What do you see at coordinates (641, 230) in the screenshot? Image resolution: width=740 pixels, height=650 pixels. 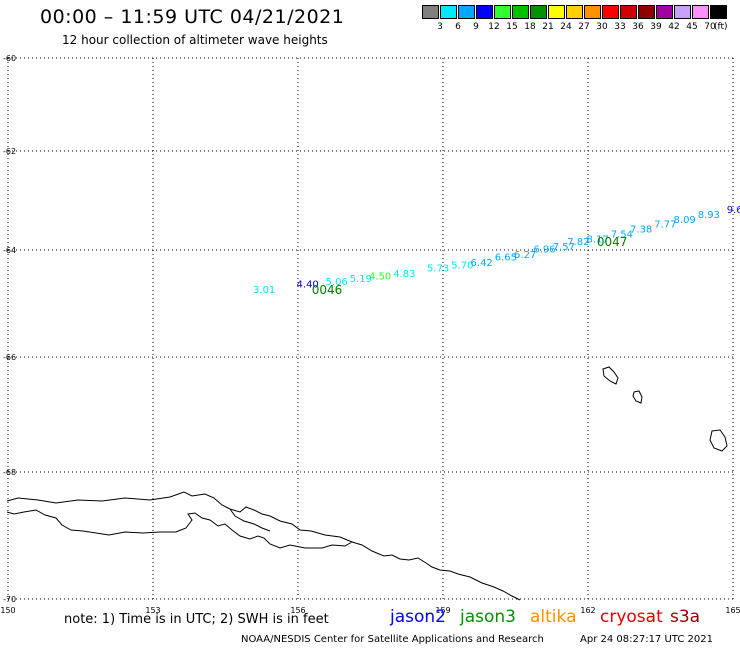 I see `wave-height-value: 7.38` at bounding box center [641, 230].